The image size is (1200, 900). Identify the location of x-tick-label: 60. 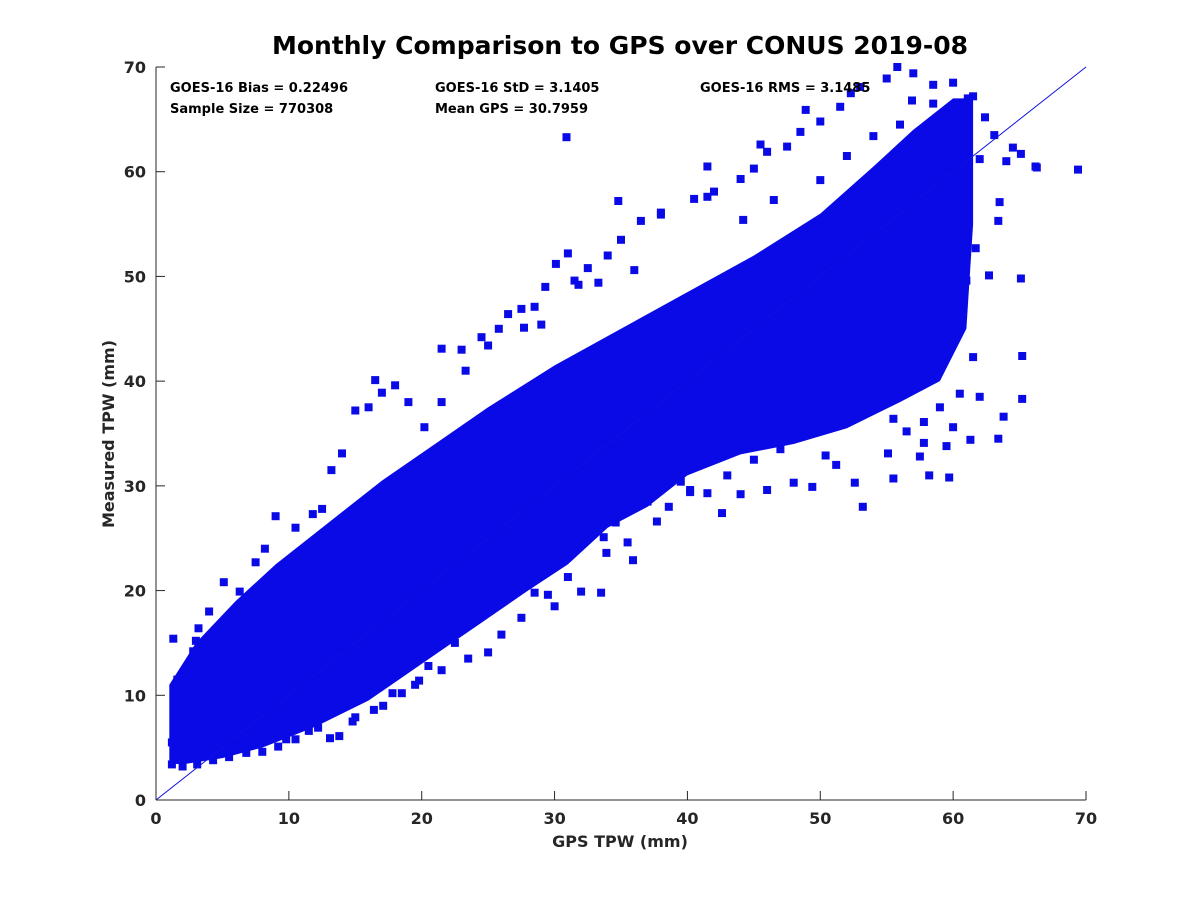
(953, 818).